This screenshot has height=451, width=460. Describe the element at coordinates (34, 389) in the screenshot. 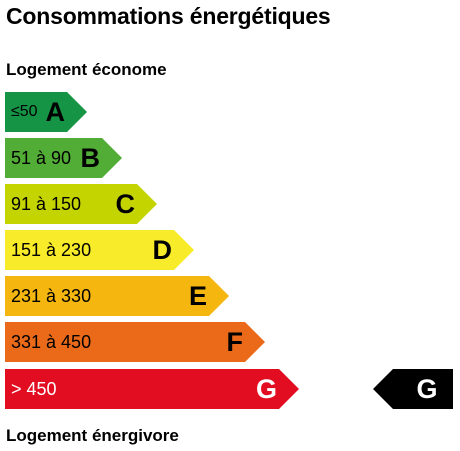

I see `range-g: > 450` at that location.